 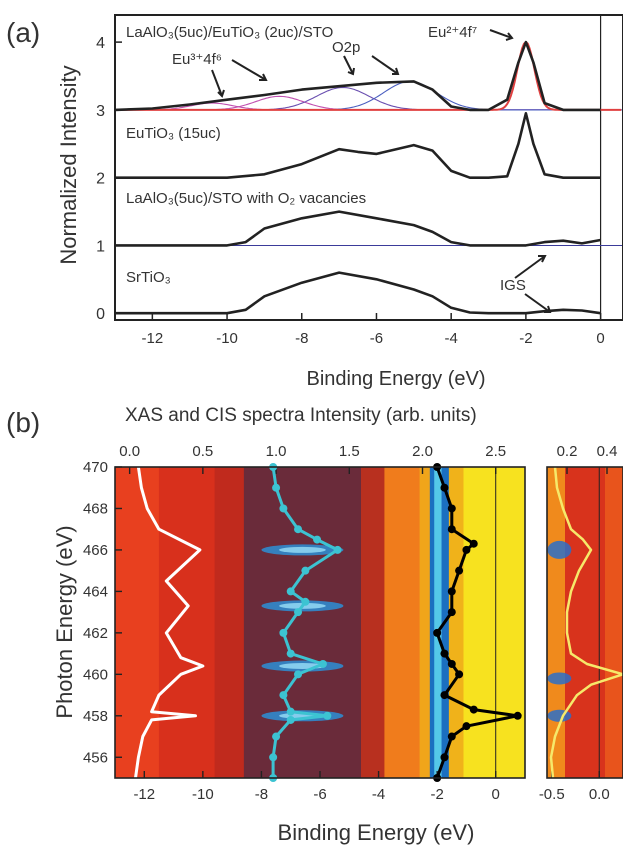 I want to click on x-tick-label-a: 0, so click(x=600, y=338).